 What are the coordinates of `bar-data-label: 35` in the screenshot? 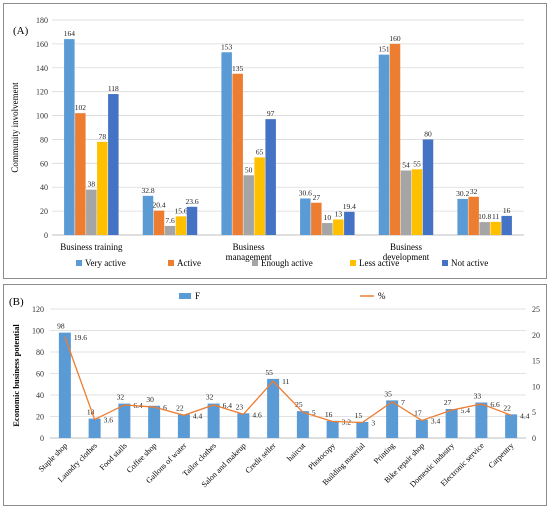 It's located at (388, 393).